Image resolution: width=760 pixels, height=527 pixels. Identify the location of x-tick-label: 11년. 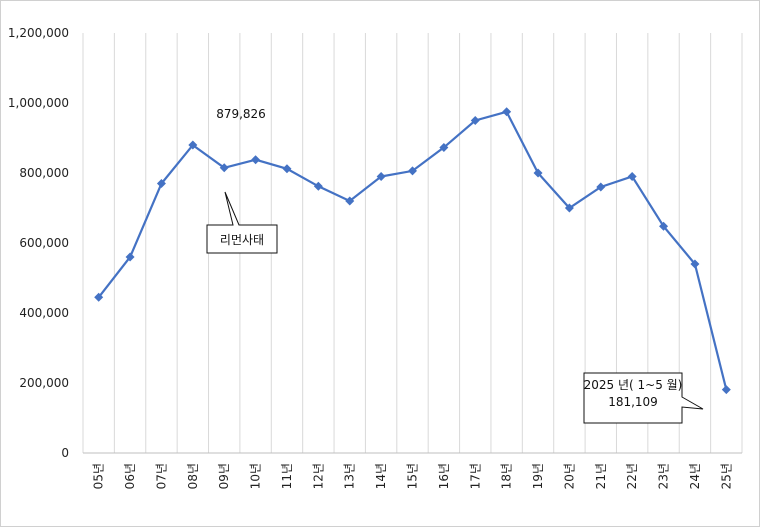
(287, 476).